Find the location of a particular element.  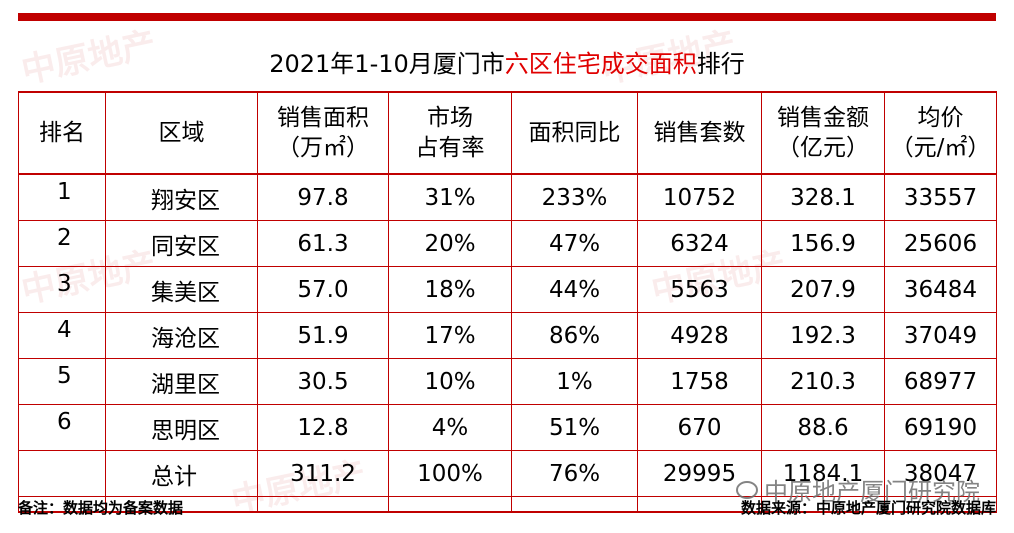

cell-price: 37049 is located at coordinates (940, 335).